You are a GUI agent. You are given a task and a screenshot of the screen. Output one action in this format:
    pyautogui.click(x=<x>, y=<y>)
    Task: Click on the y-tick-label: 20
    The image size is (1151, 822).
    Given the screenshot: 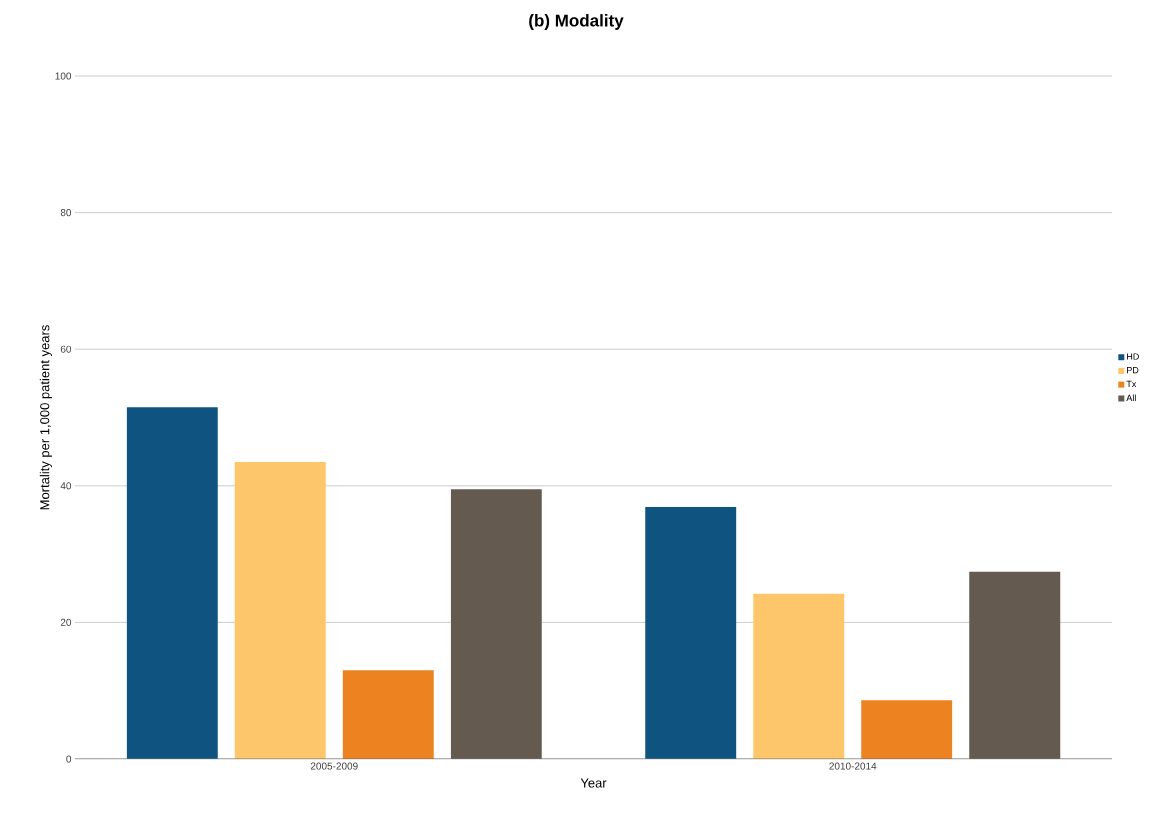 What is the action you would take?
    pyautogui.click(x=66, y=622)
    